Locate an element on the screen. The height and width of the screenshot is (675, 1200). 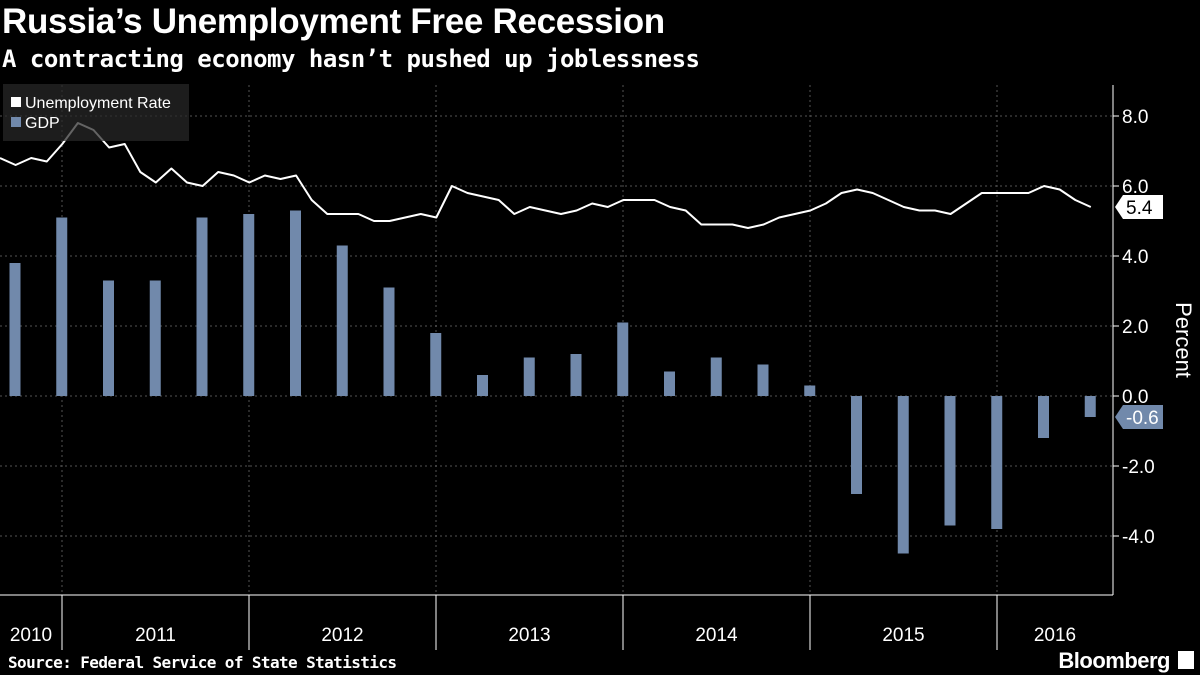
x-tick-label-year: 2013 is located at coordinates (529, 635).